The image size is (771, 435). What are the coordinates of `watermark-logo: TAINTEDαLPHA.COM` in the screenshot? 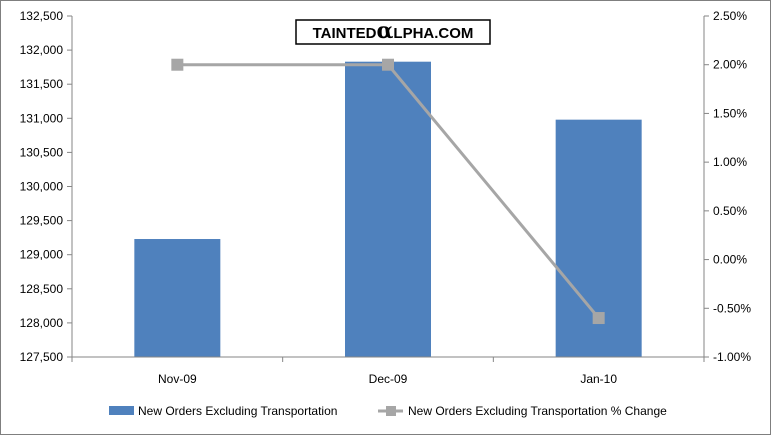 It's located at (393, 31).